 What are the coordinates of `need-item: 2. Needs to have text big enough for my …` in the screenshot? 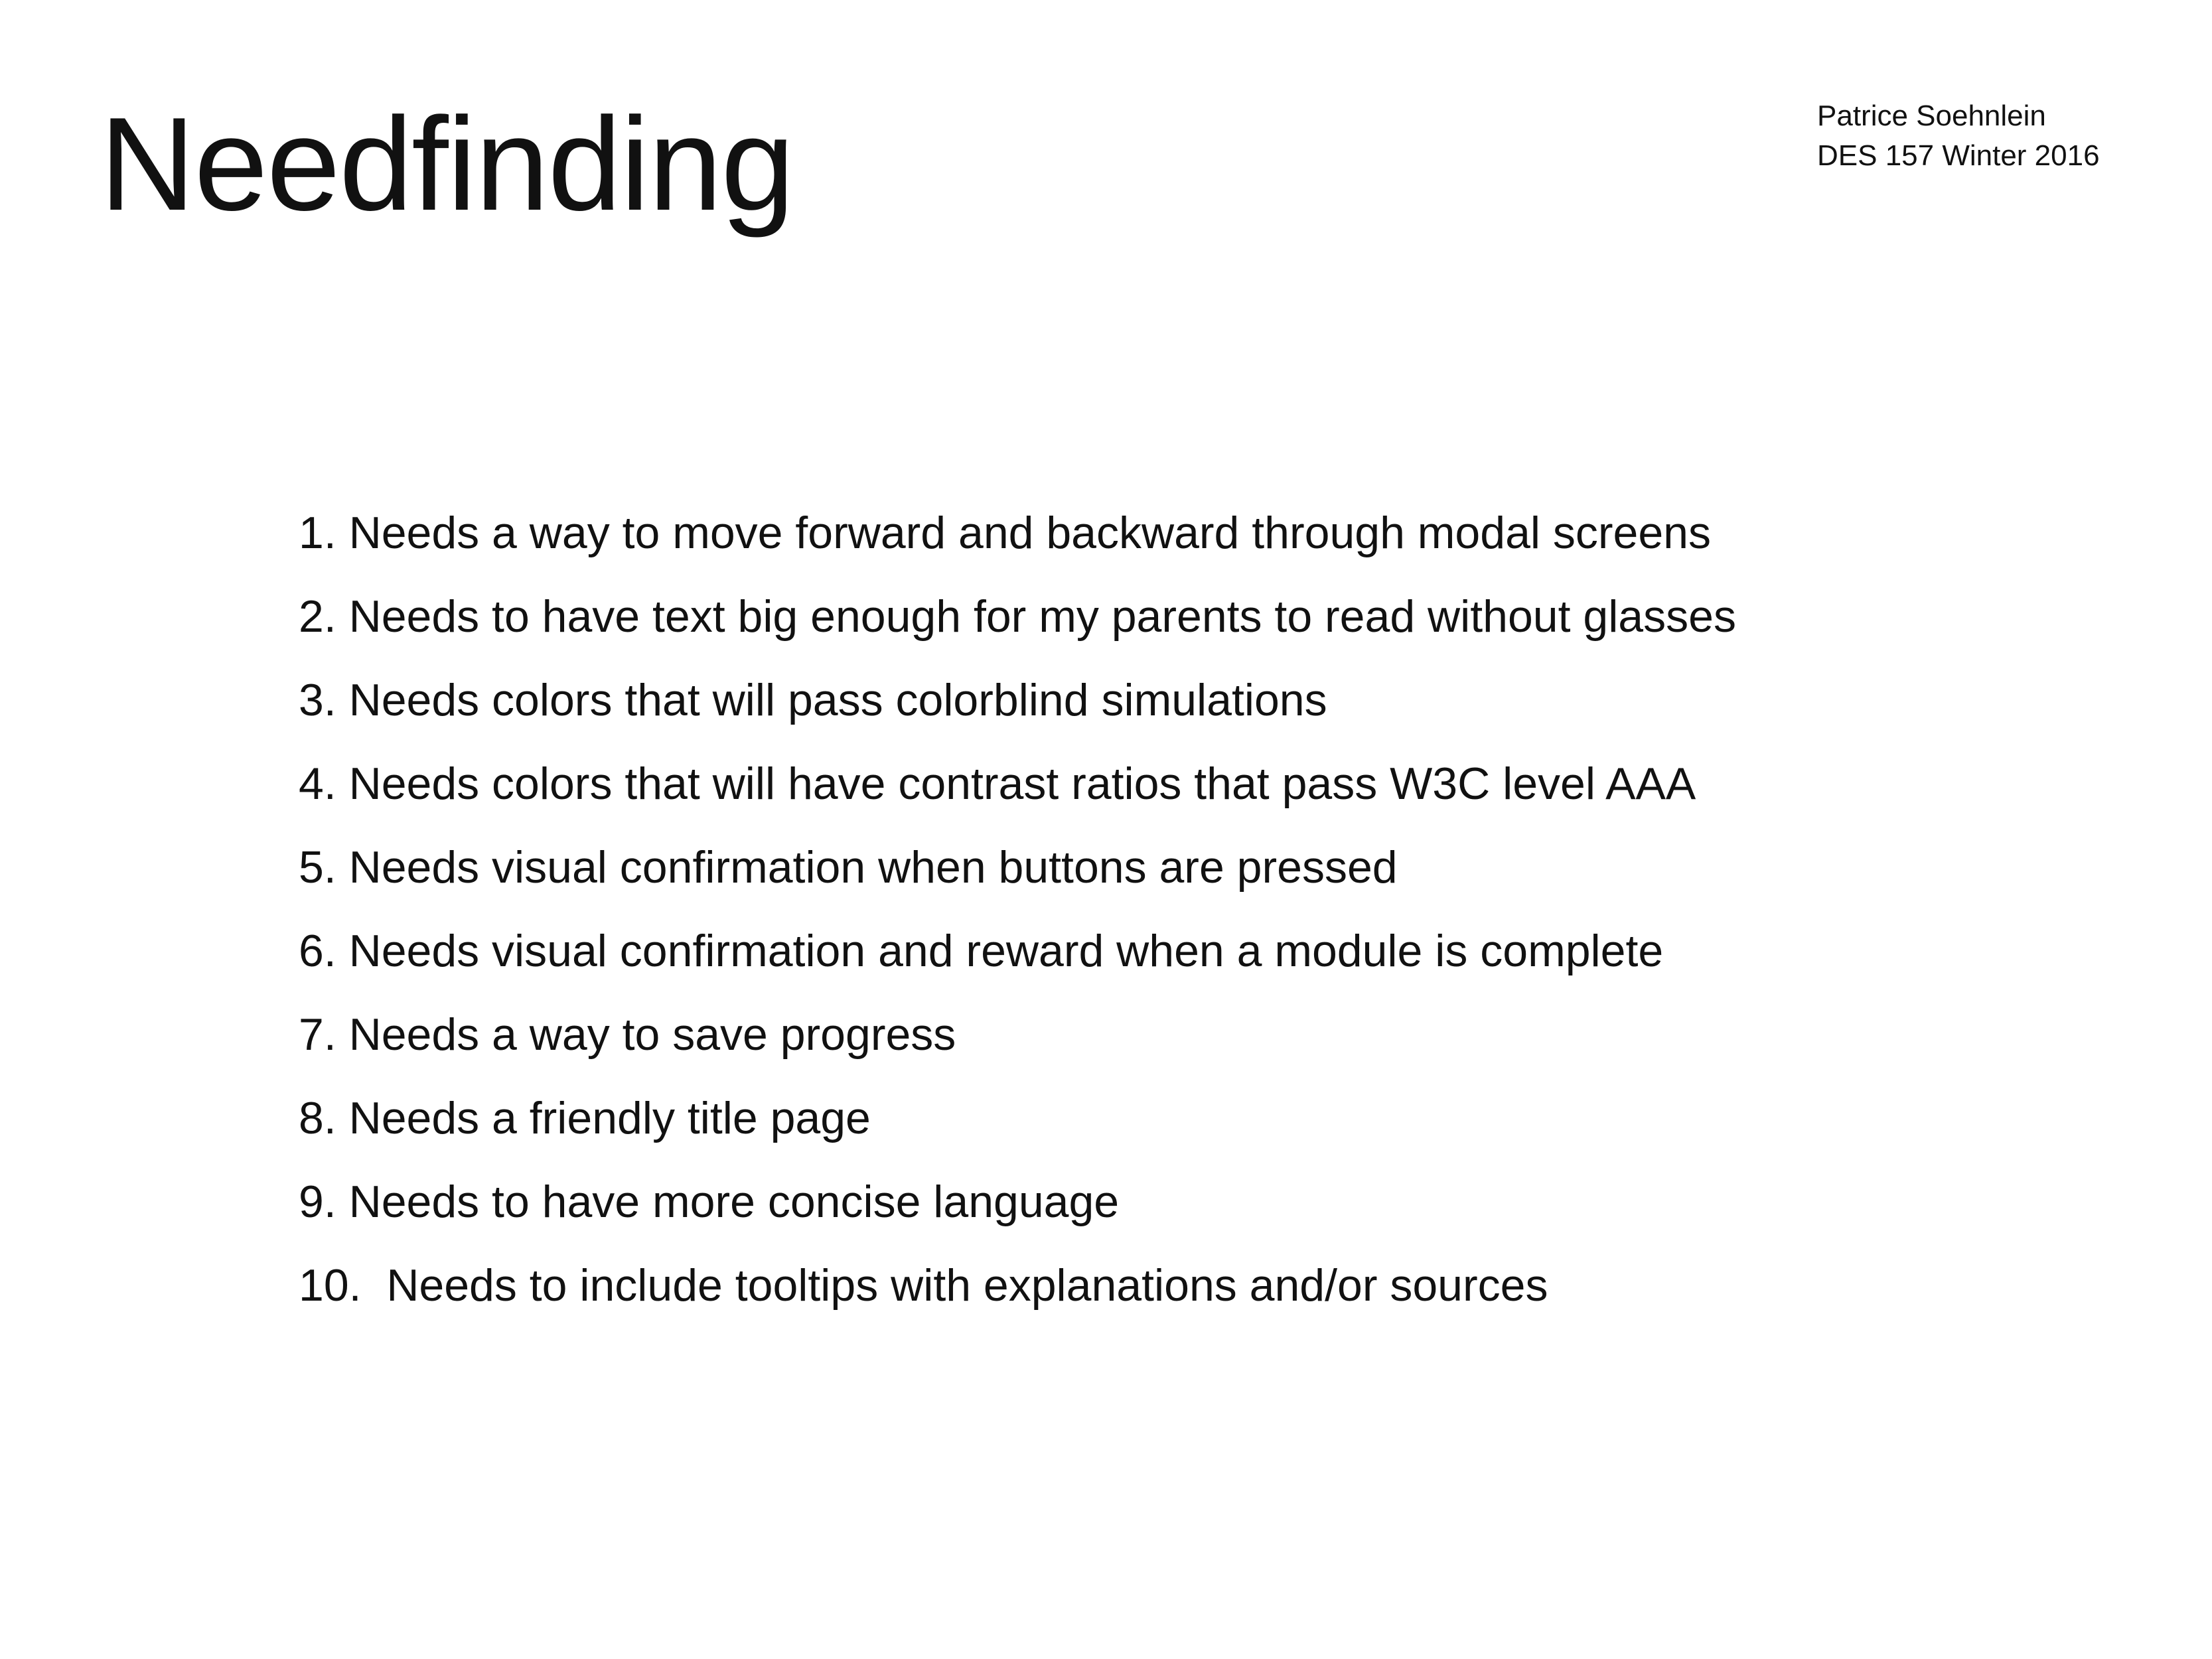 It's located at (1018, 616).